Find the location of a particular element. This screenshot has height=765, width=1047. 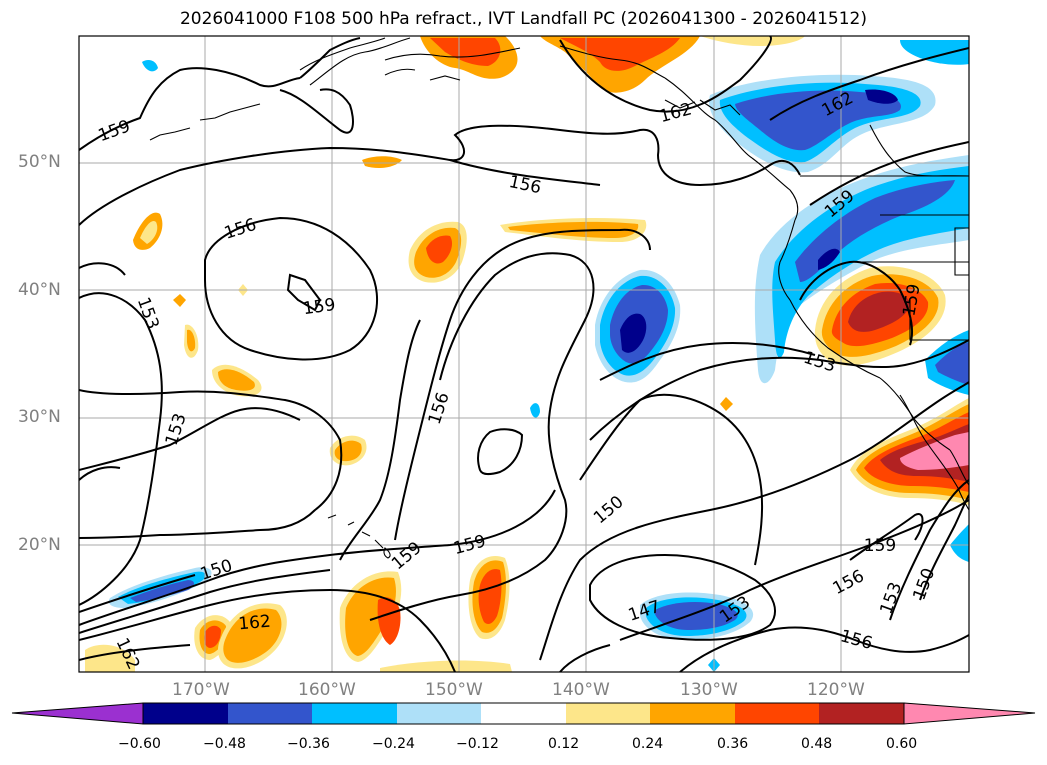

lat-label-30n: 30°N is located at coordinates (39, 417).